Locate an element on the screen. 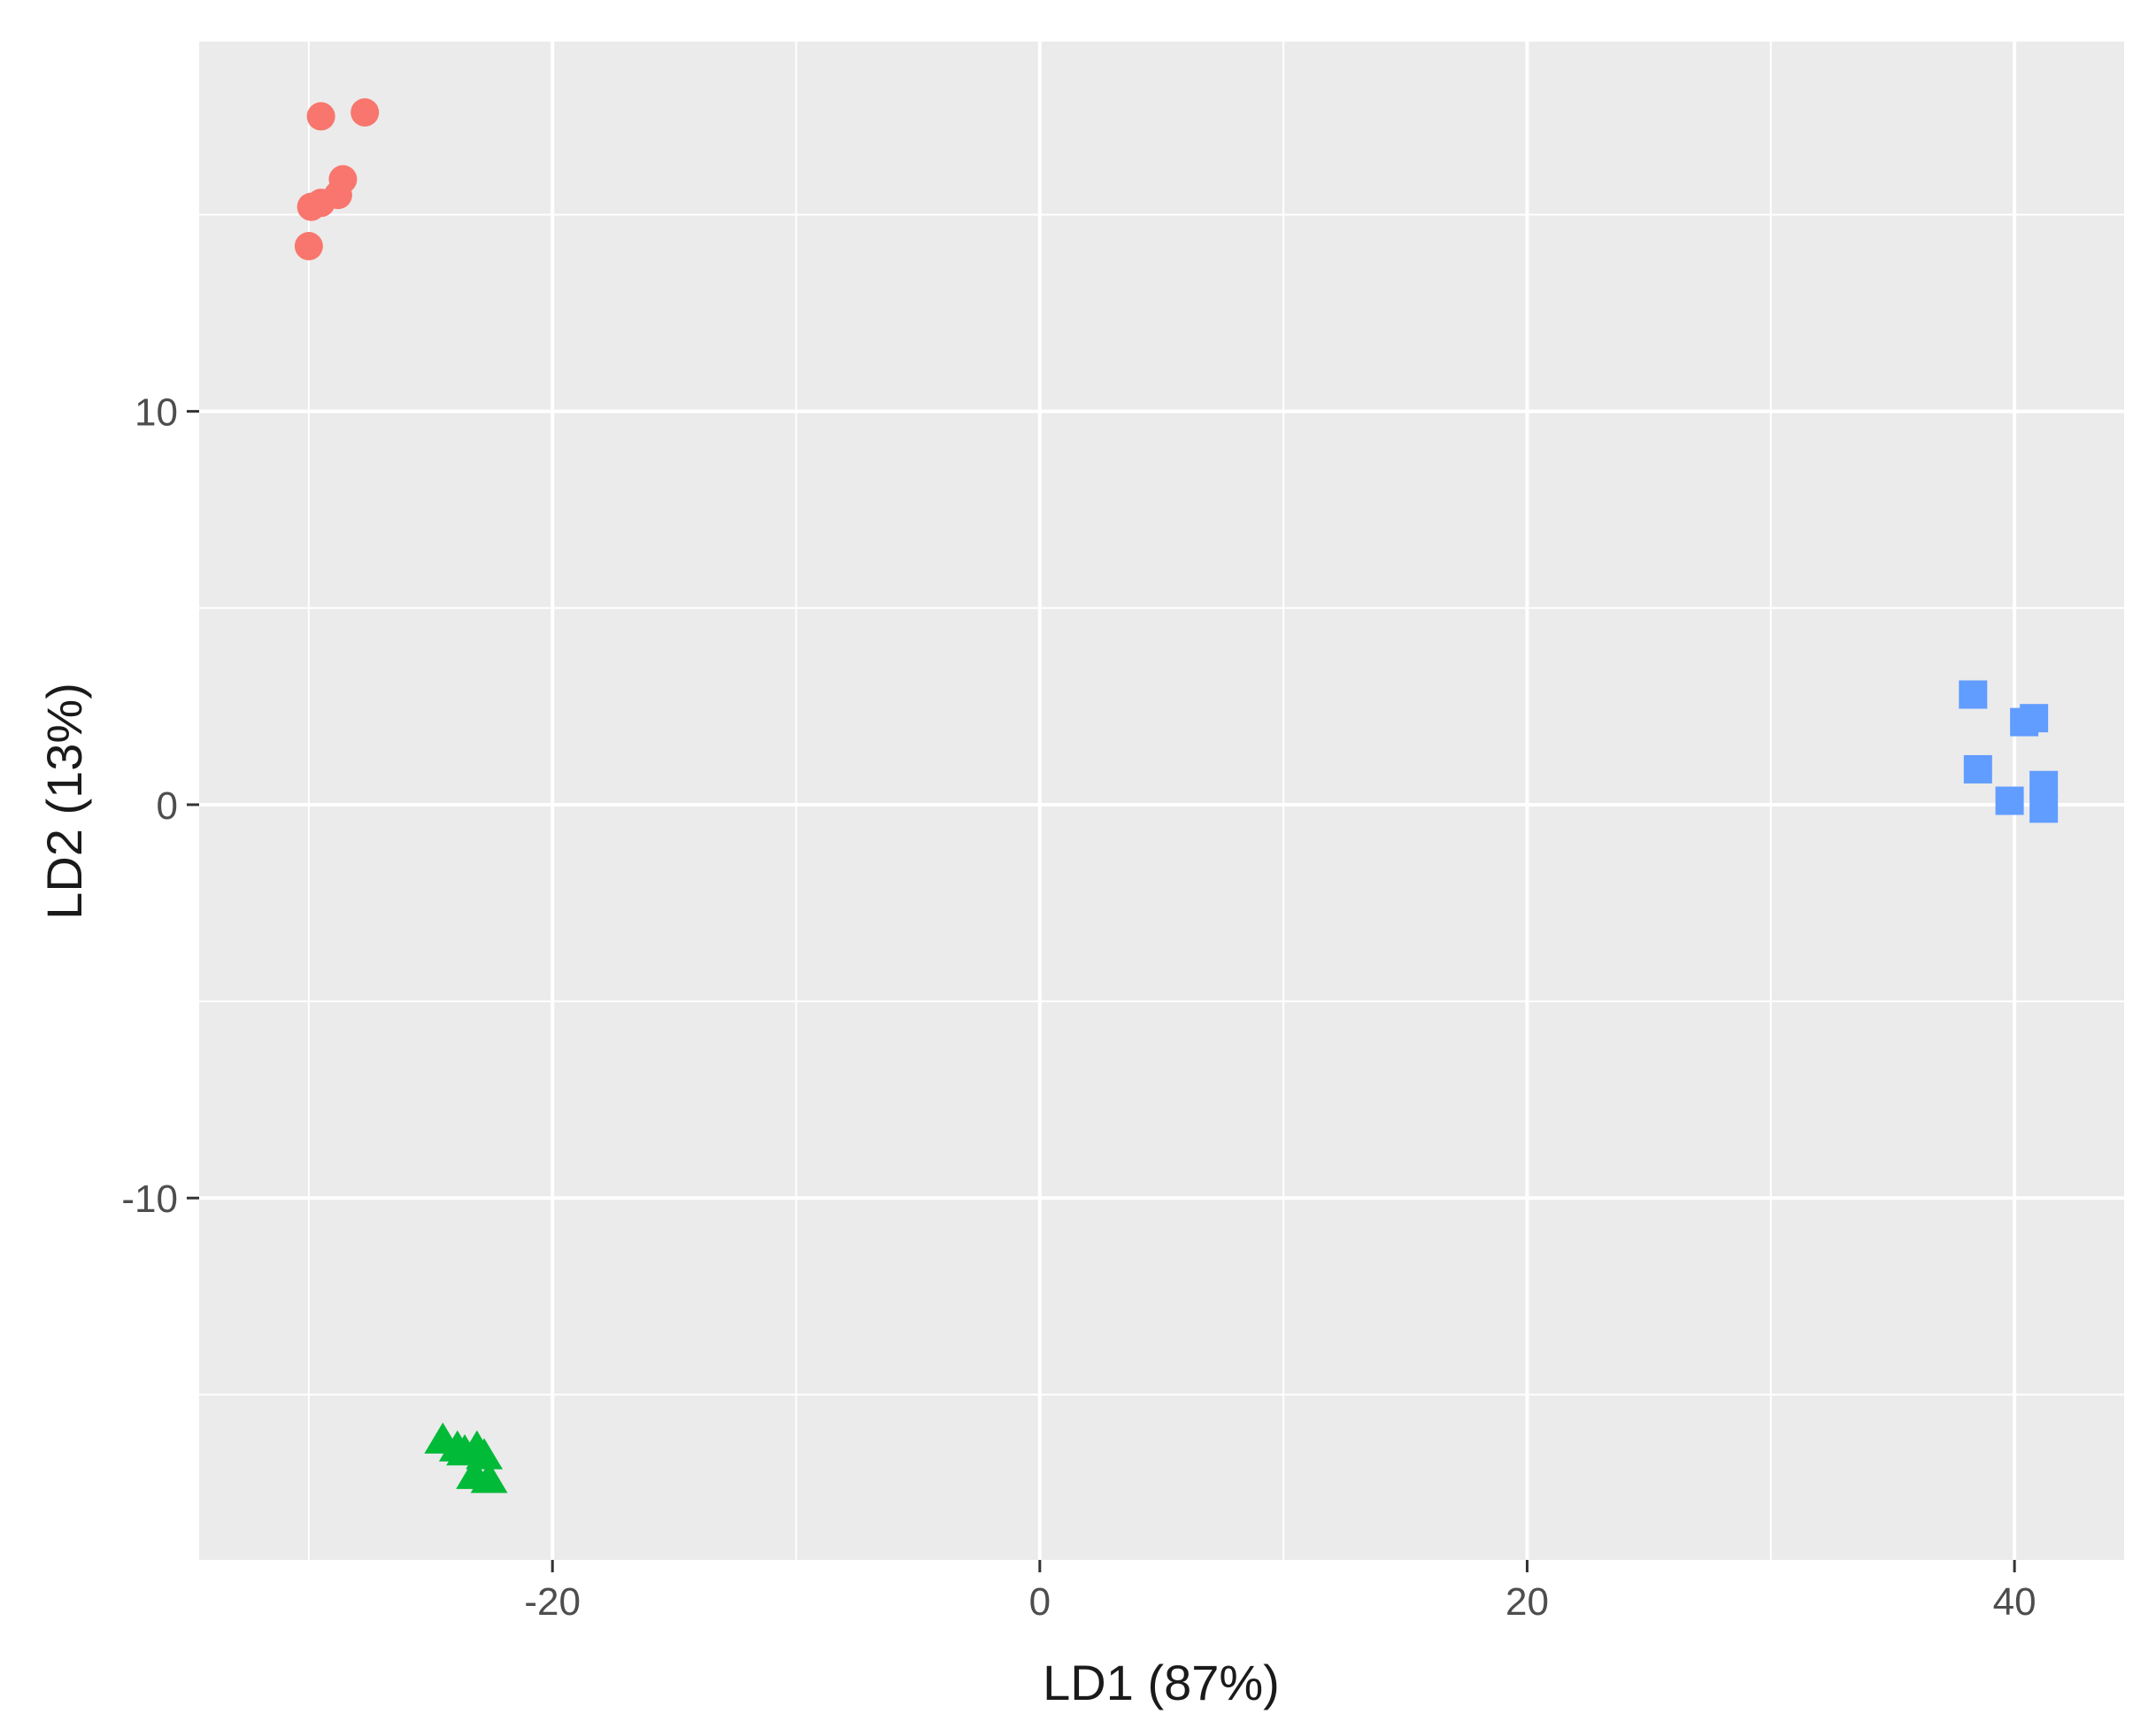 Image resolution: width=2156 pixels, height=1729 pixels. x-tick-label: -20 is located at coordinates (553, 1602).